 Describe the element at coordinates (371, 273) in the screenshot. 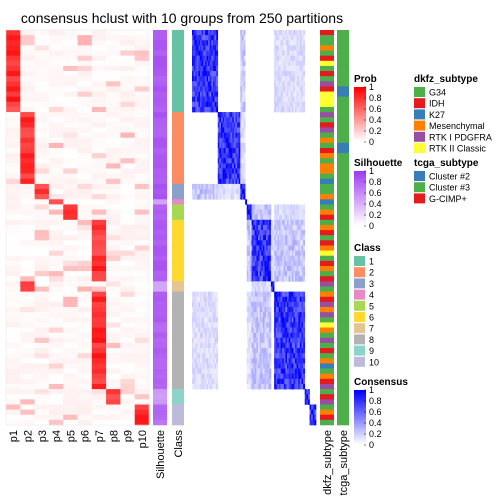

I see `class-legend-item-label: 2` at that location.